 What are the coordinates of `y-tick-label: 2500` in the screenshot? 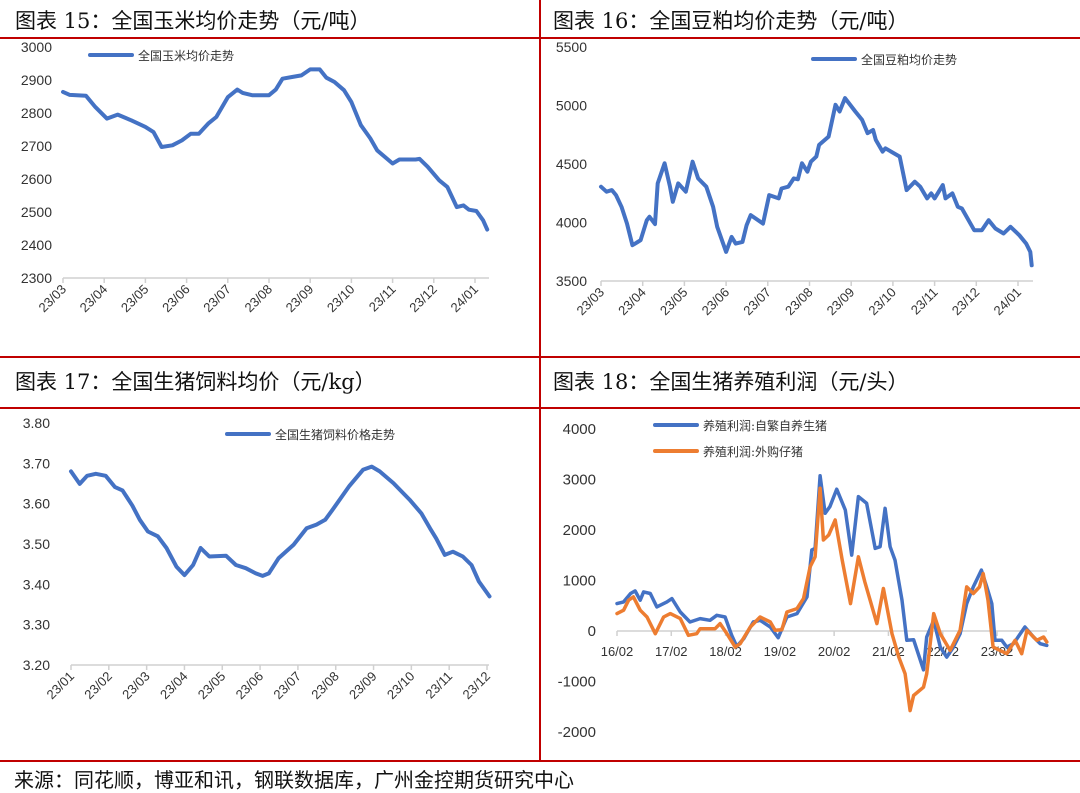 It's located at (36, 212).